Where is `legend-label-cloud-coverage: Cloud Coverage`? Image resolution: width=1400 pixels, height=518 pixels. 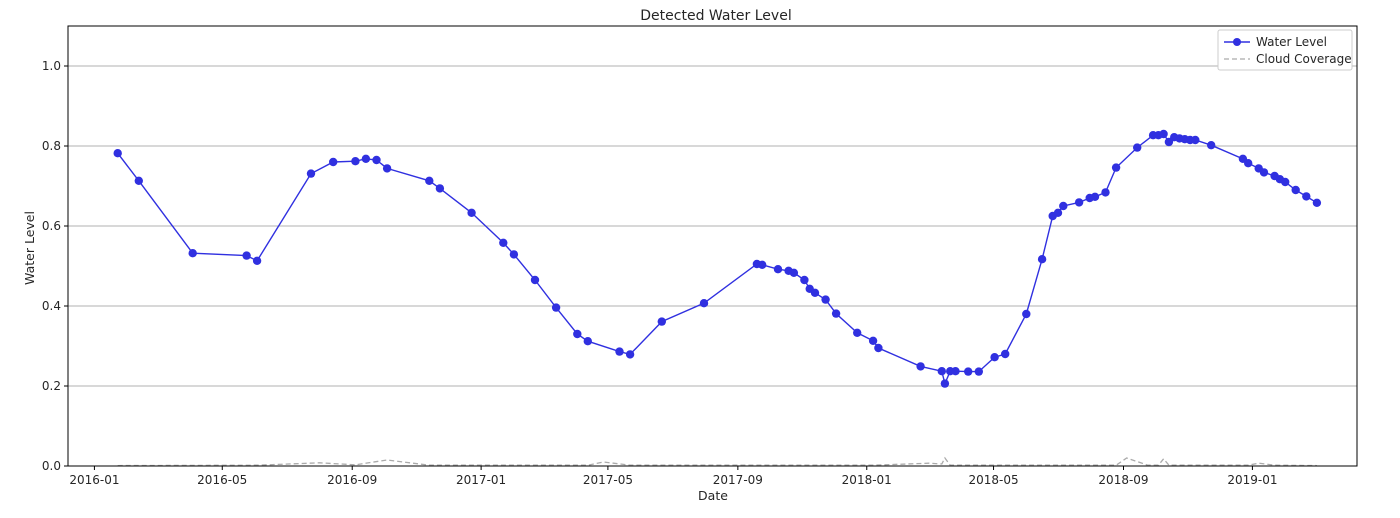 legend-label-cloud-coverage: Cloud Coverage is located at coordinates (1304, 59).